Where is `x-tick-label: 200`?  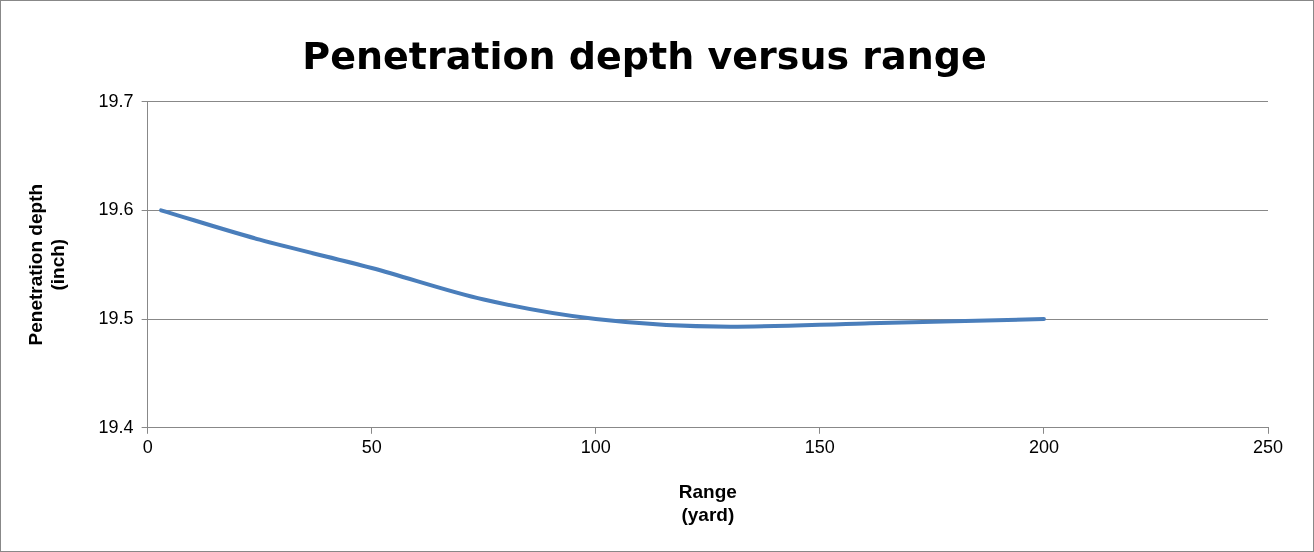
x-tick-label: 200 is located at coordinates (1043, 446).